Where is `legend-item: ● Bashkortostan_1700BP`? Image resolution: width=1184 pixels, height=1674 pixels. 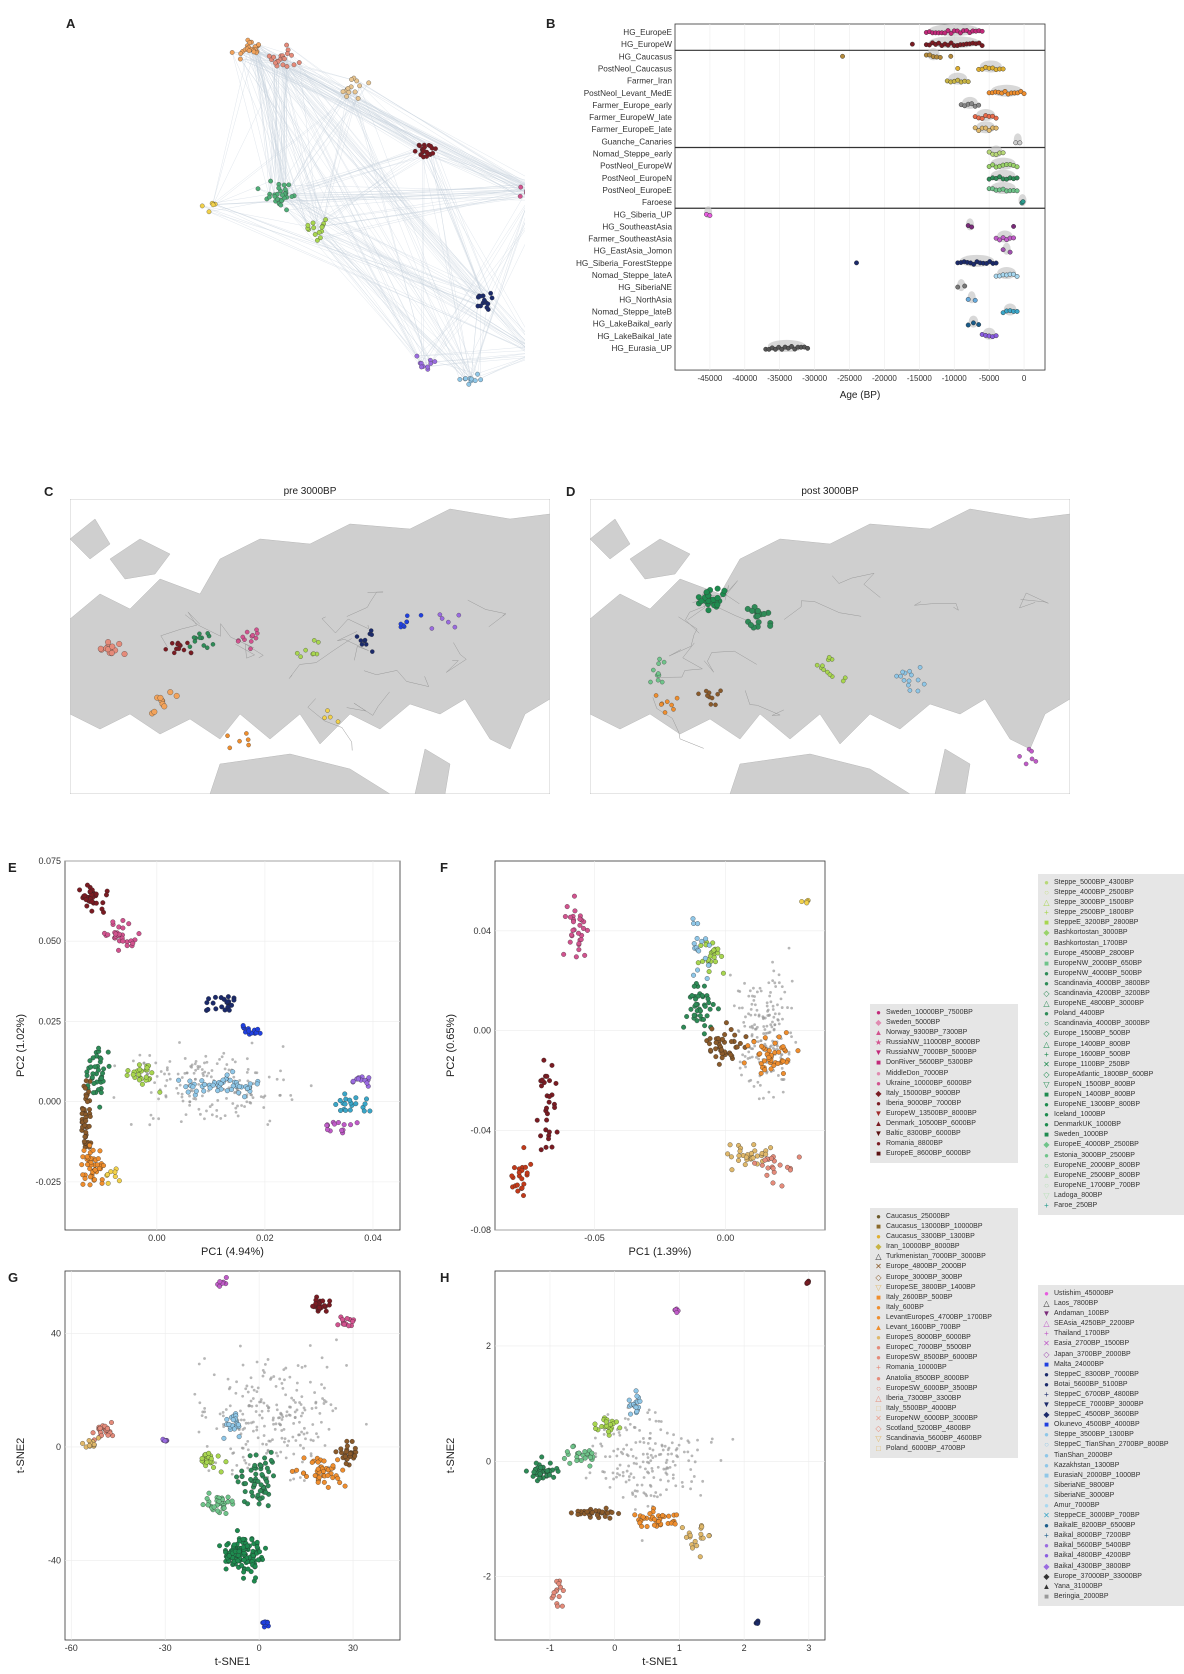
legend-item: ● Bashkortostan_1700BP is located at coordinates (1113, 944).